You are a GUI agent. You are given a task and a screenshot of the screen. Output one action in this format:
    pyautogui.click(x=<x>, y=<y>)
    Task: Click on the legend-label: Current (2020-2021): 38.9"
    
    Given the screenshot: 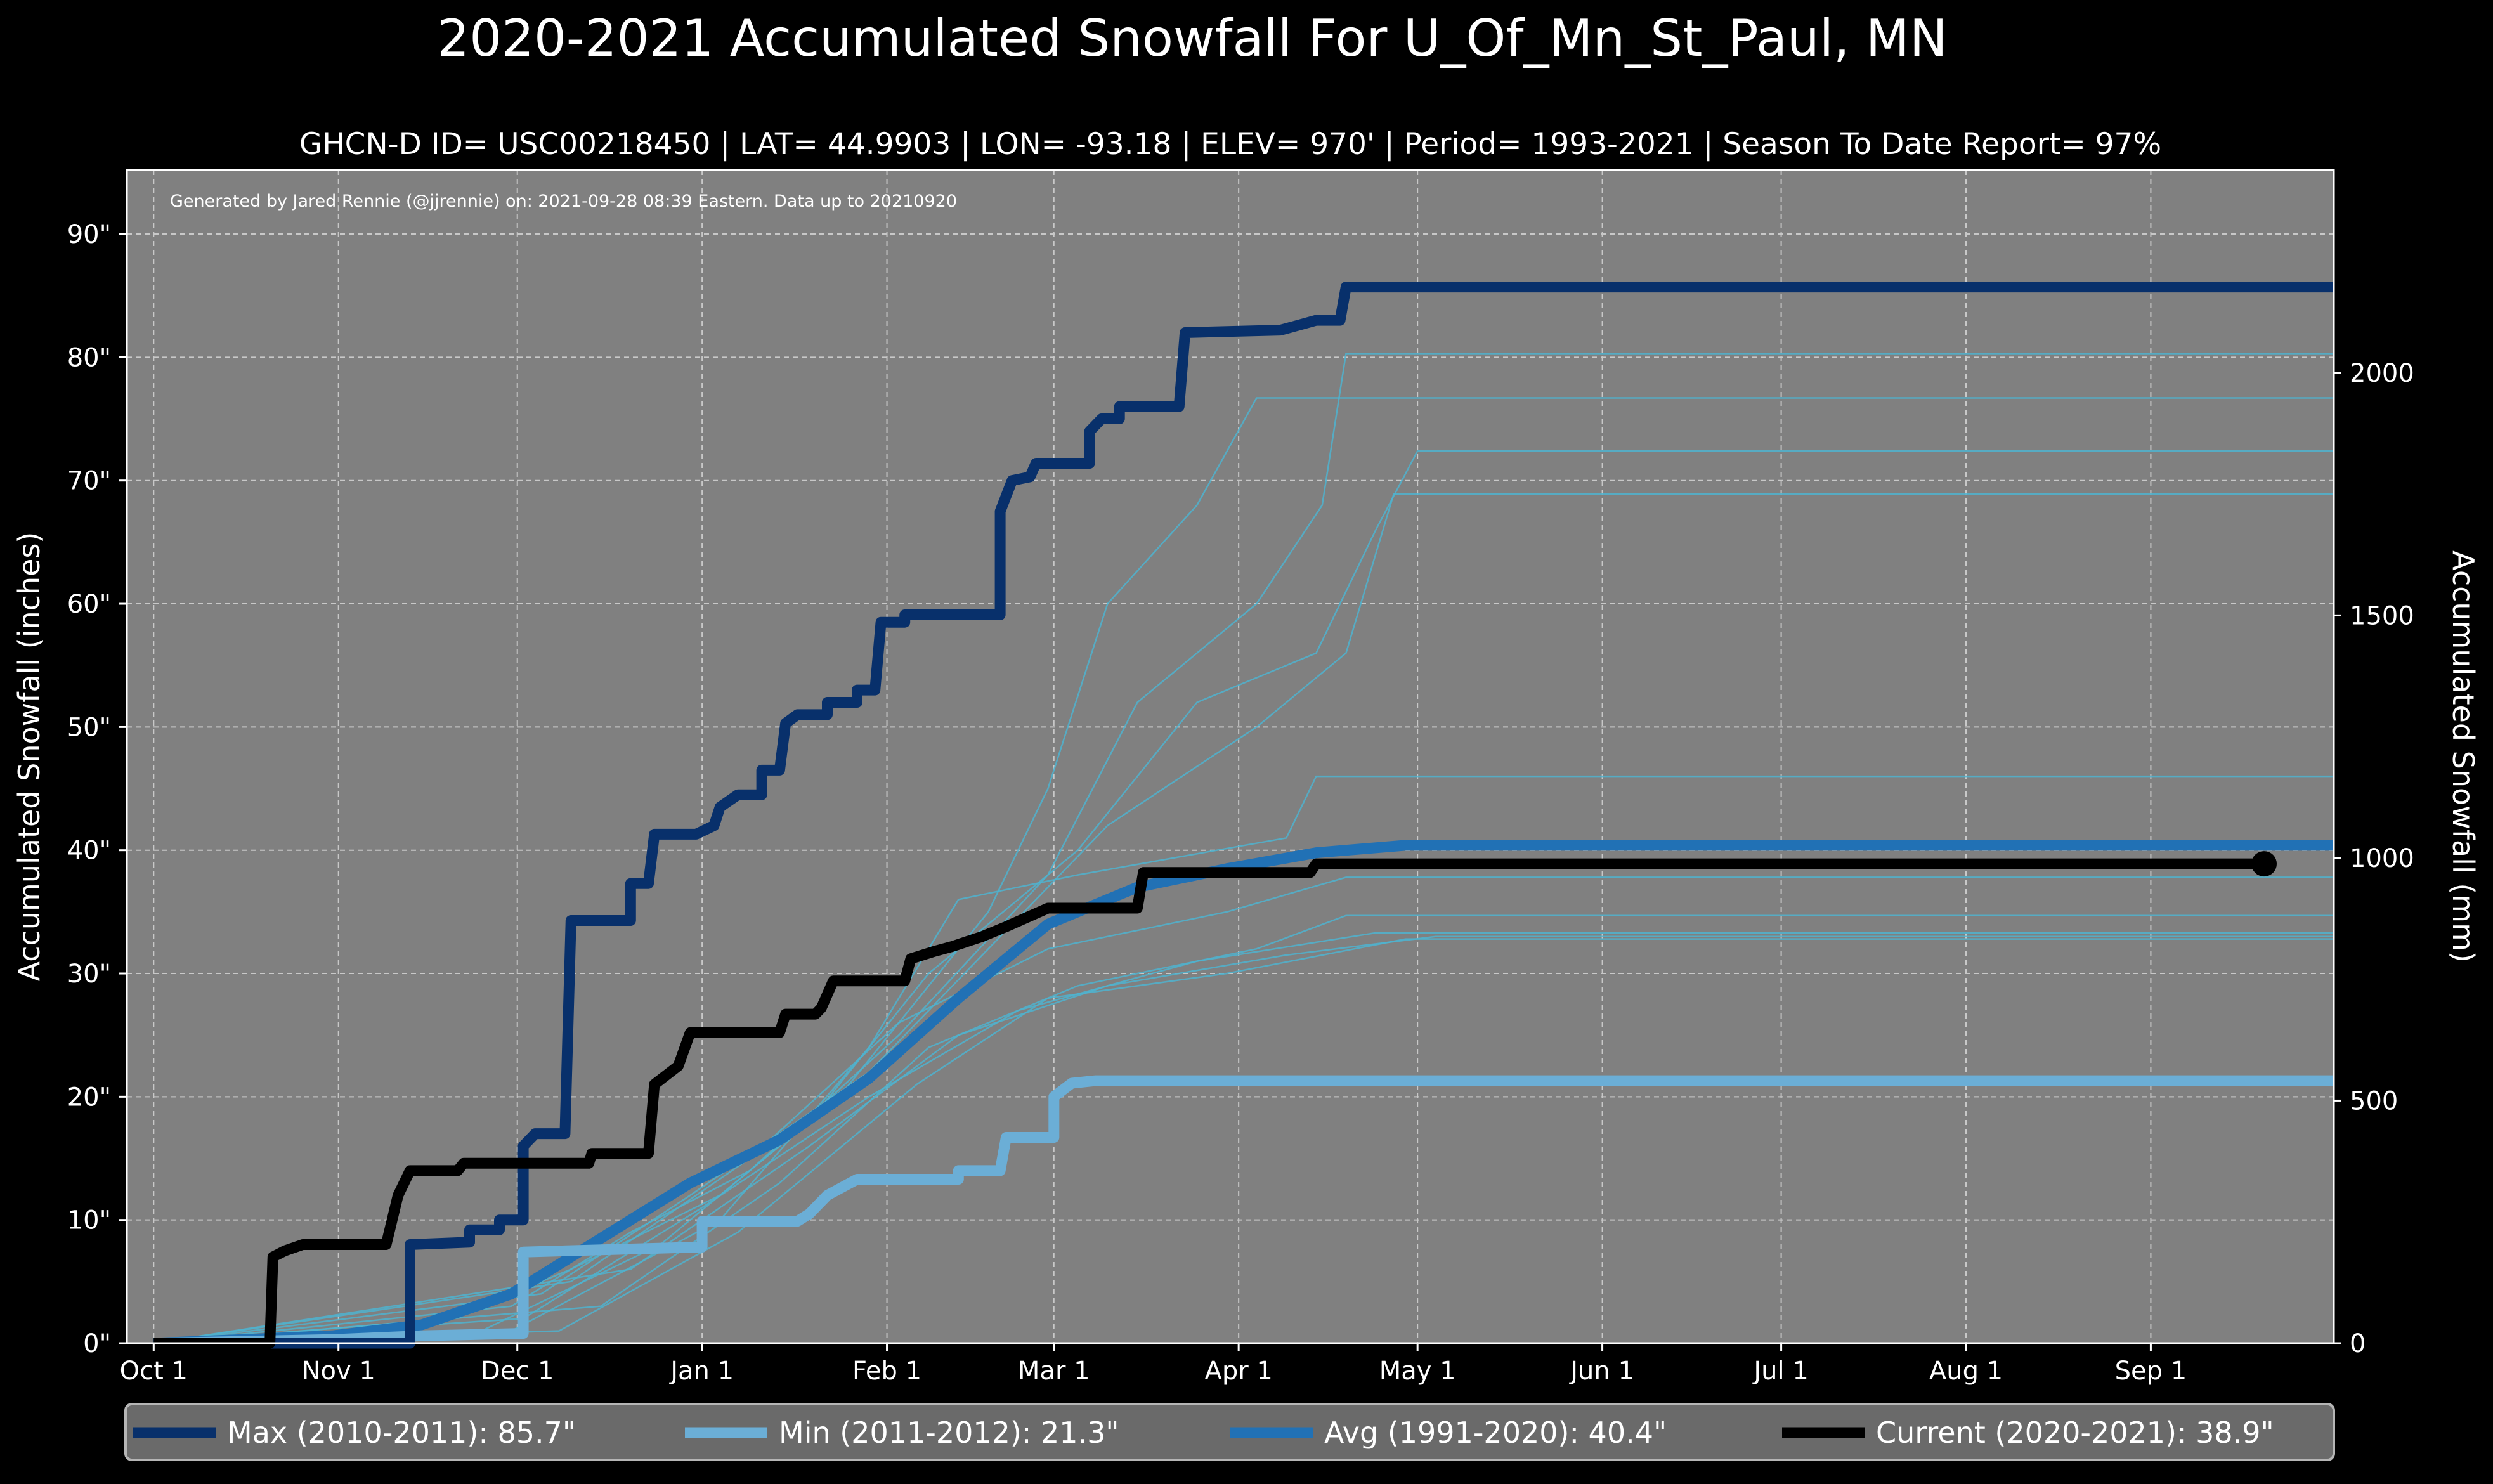 What is the action you would take?
    pyautogui.click(x=2075, y=1433)
    